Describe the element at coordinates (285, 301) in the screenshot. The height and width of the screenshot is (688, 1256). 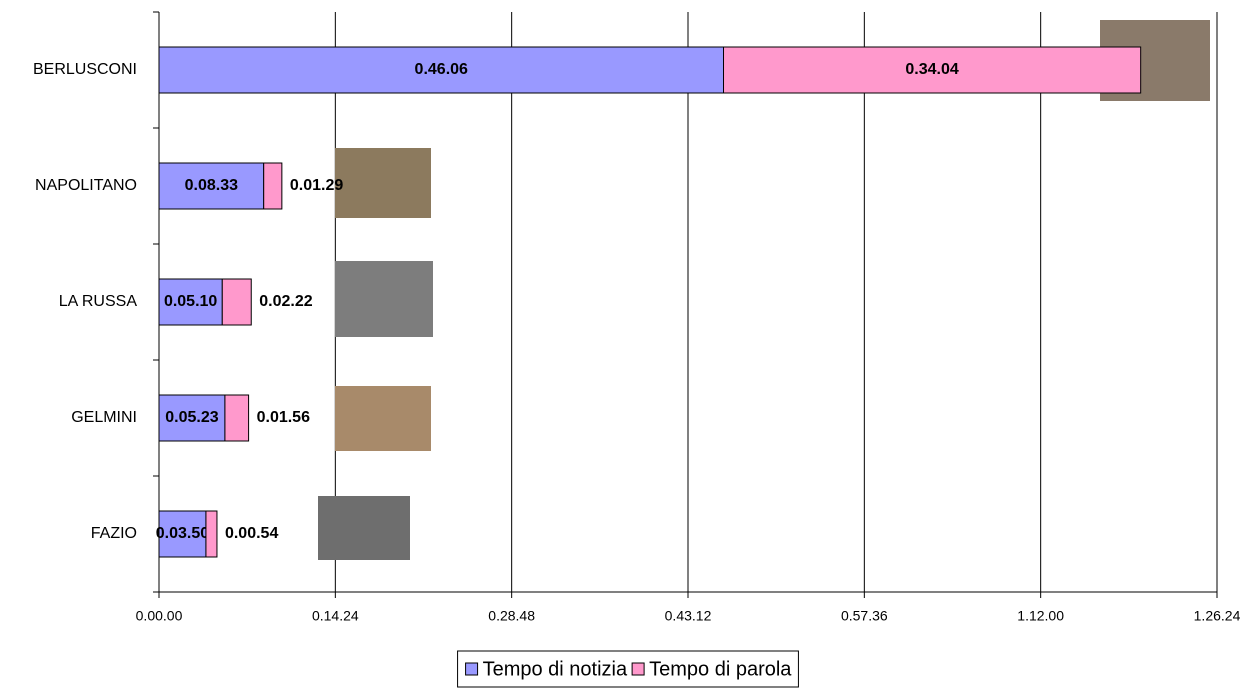
I see `data-label: 0.02.22` at that location.